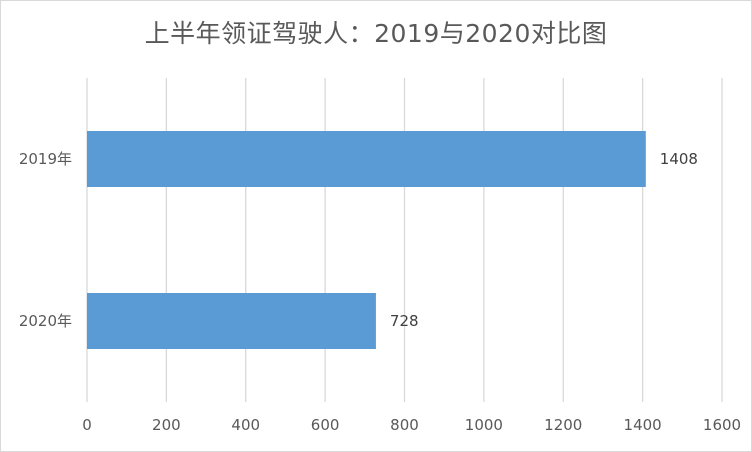  I want to click on x-tick-label: 0, so click(87, 425).